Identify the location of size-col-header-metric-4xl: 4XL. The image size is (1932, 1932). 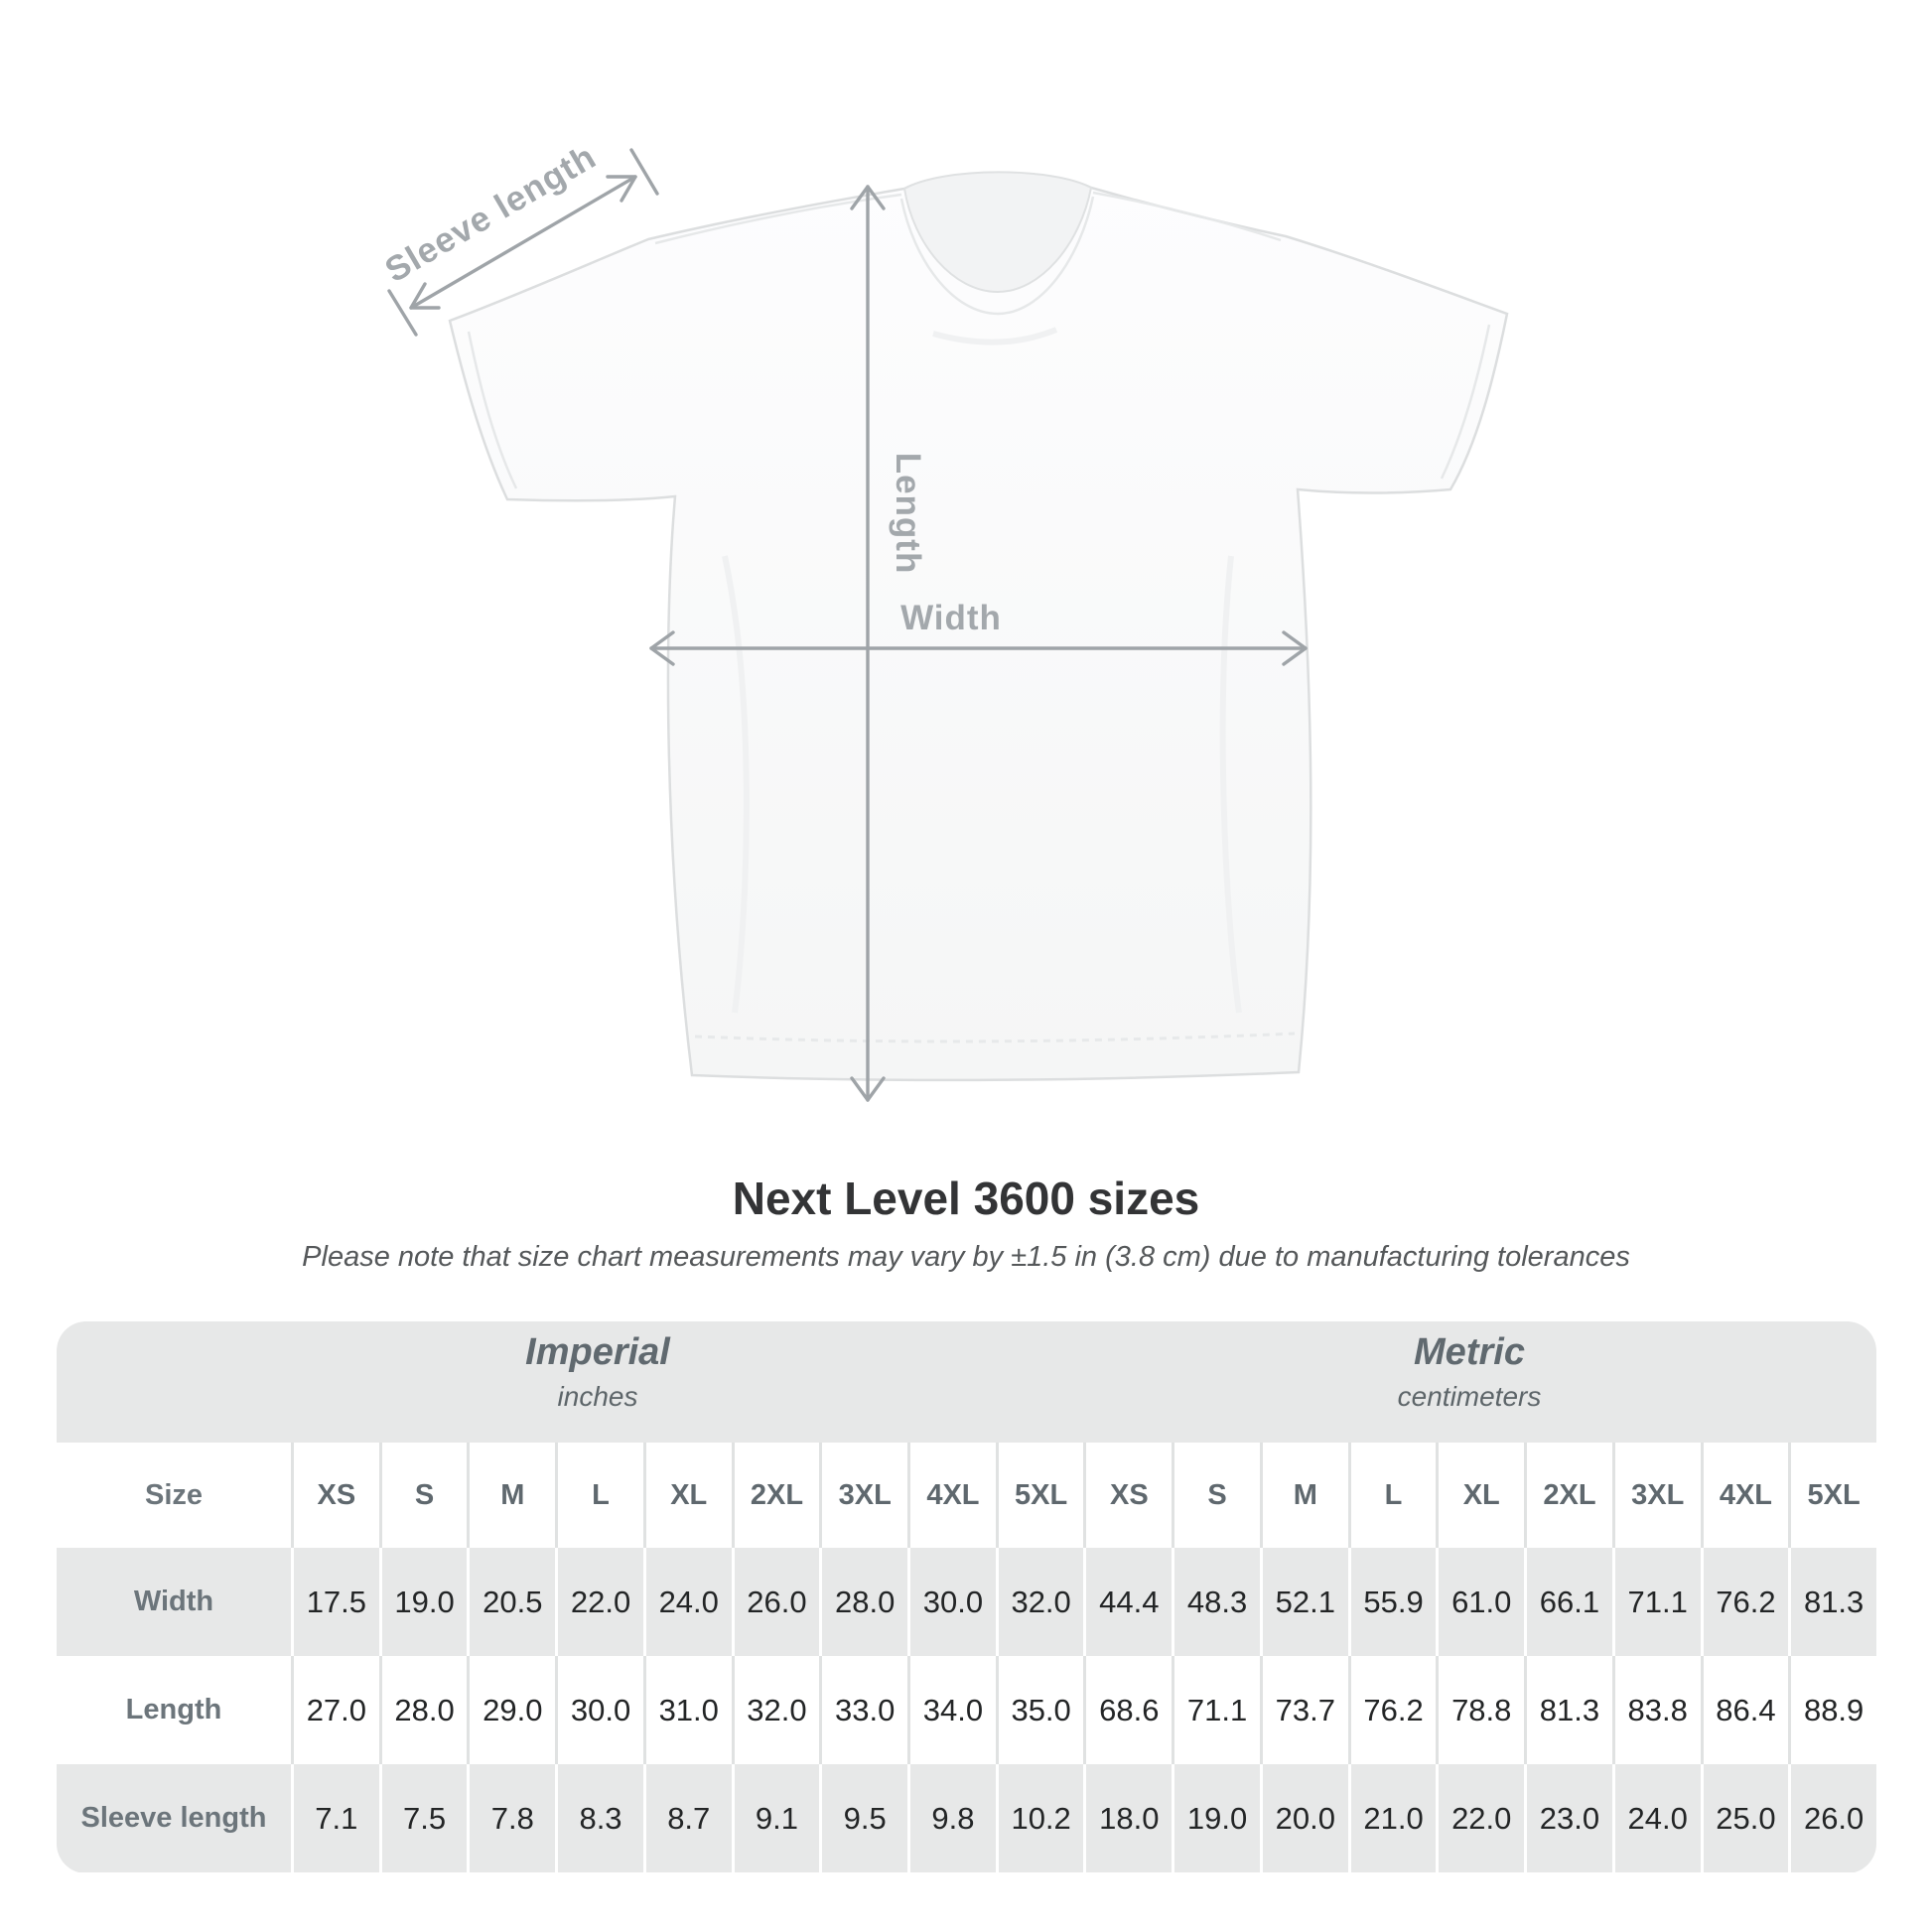
(1745, 1496).